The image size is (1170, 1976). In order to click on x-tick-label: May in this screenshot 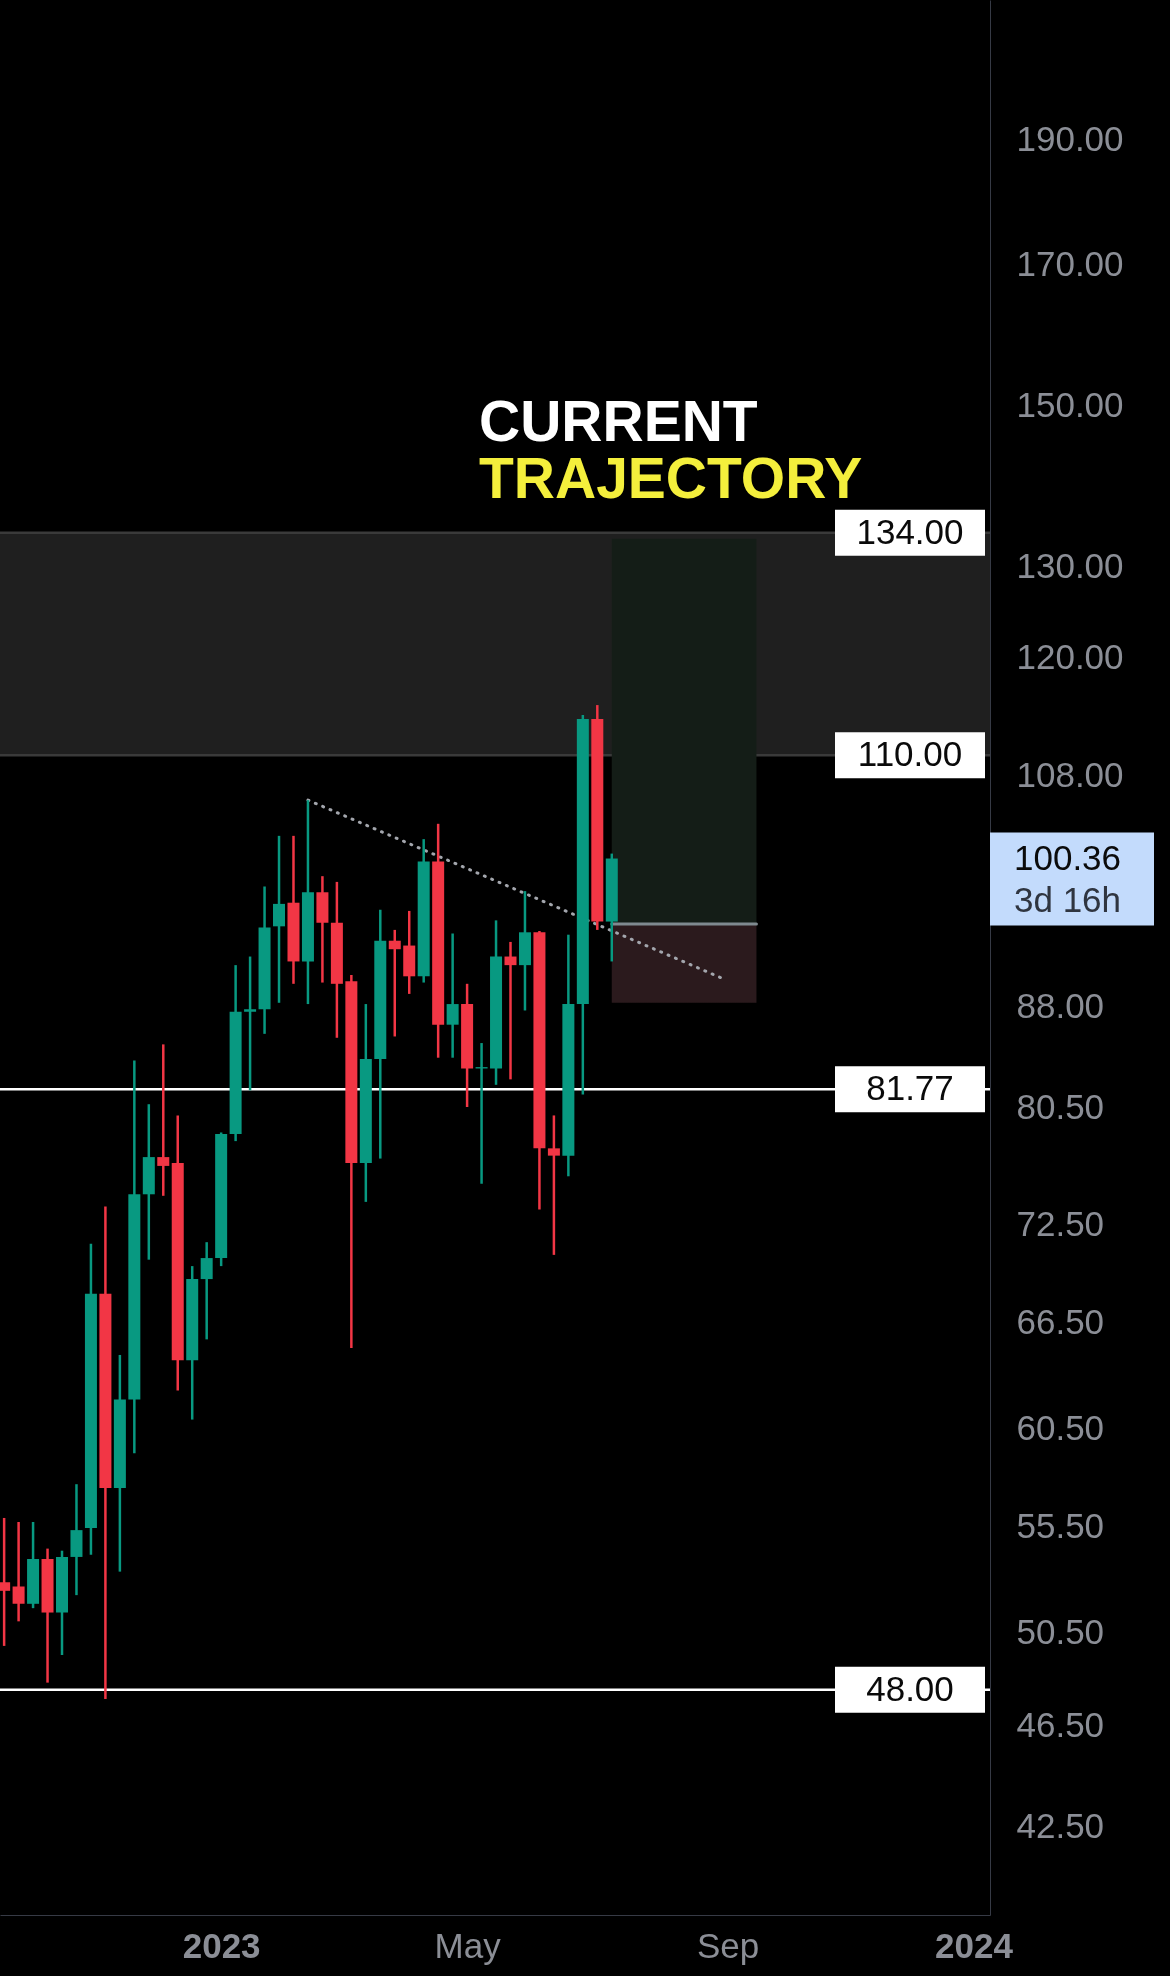, I will do `click(468, 1945)`.